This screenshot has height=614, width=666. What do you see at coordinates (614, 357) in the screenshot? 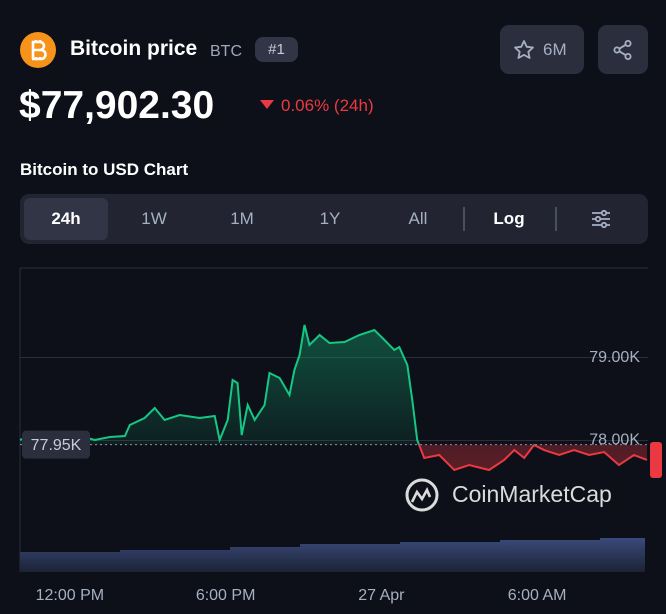
I see `y-tick-label: 79.00K` at bounding box center [614, 357].